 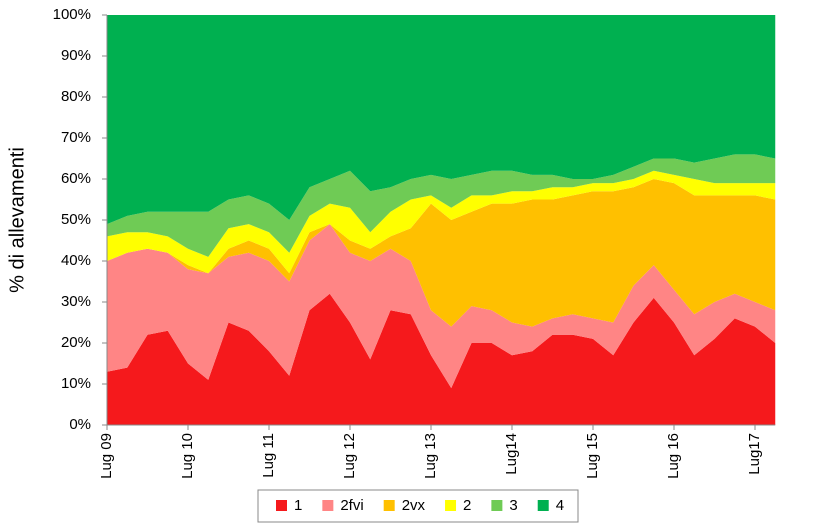 What do you see at coordinates (76, 137) in the screenshot?
I see `y-tick-label: 70%` at bounding box center [76, 137].